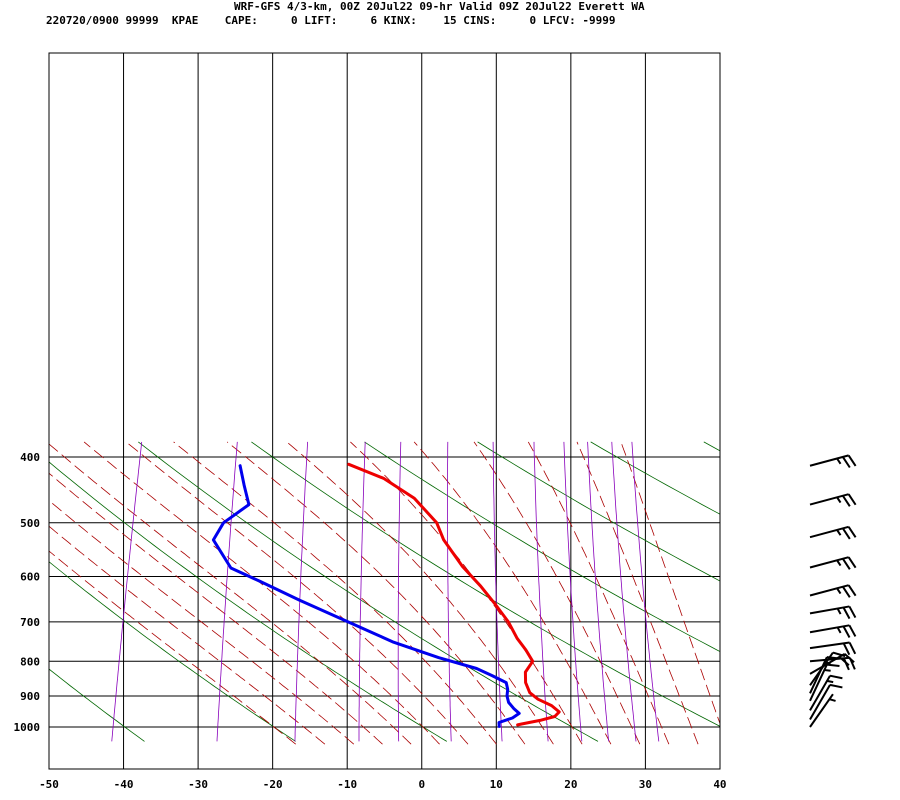  What do you see at coordinates (570, 784) in the screenshot?
I see `x-tick-label: 20` at bounding box center [570, 784].